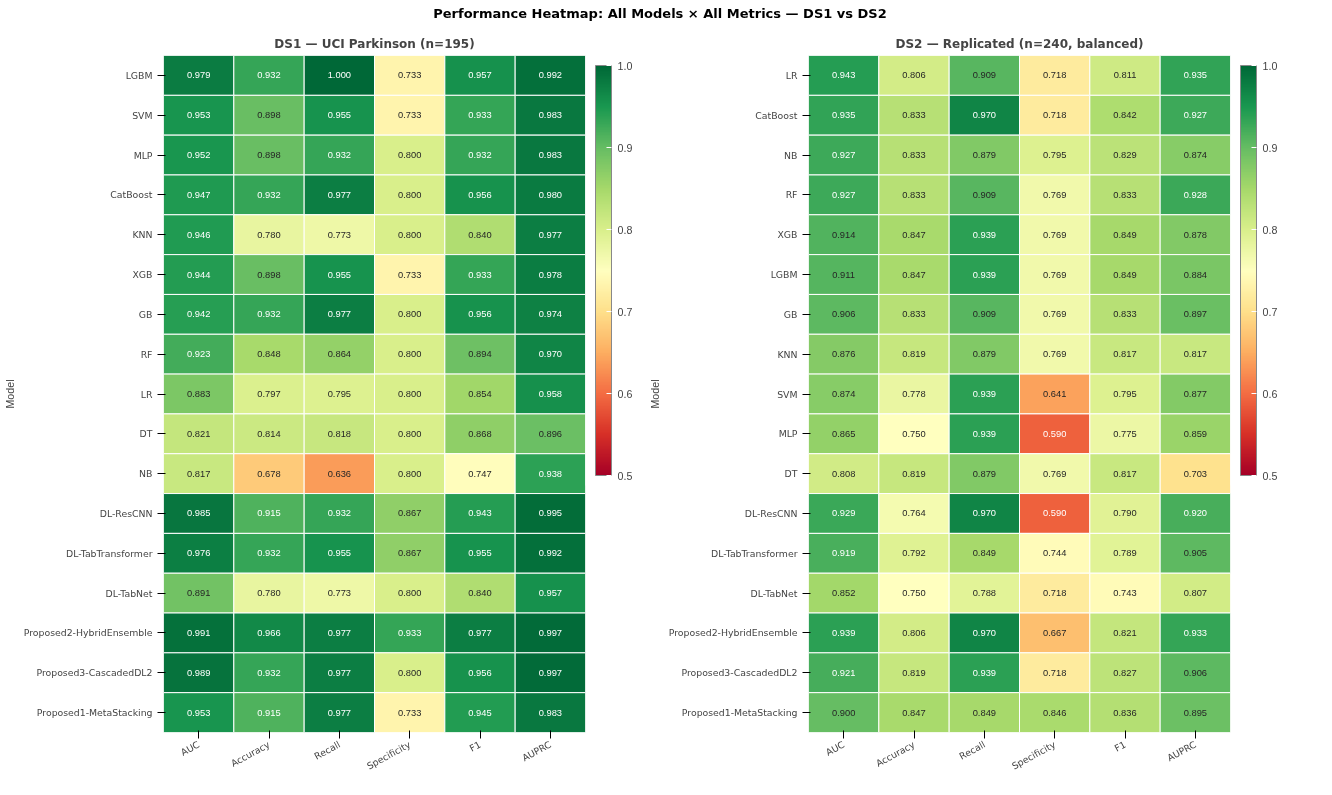 The height and width of the screenshot is (795, 1332). I want to click on y-tick-label: Proposed2-HybridEnsemble, so click(733, 632).